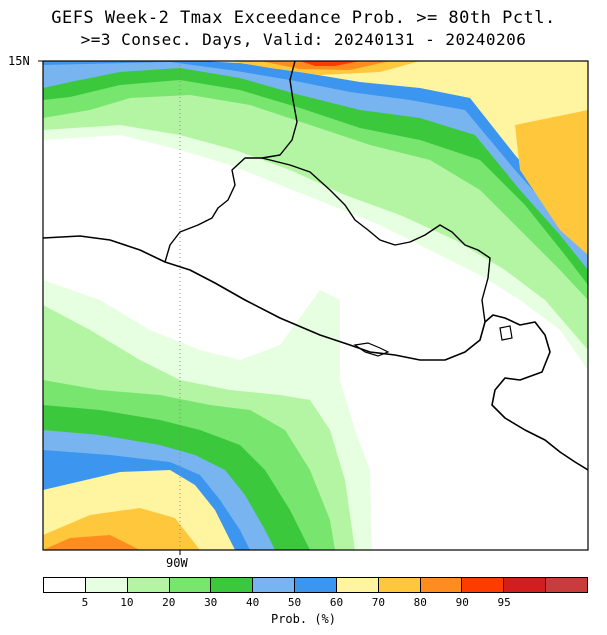 The height and width of the screenshot is (635, 607). Describe the element at coordinates (169, 602) in the screenshot. I see `legend-tick-label: 20` at that location.